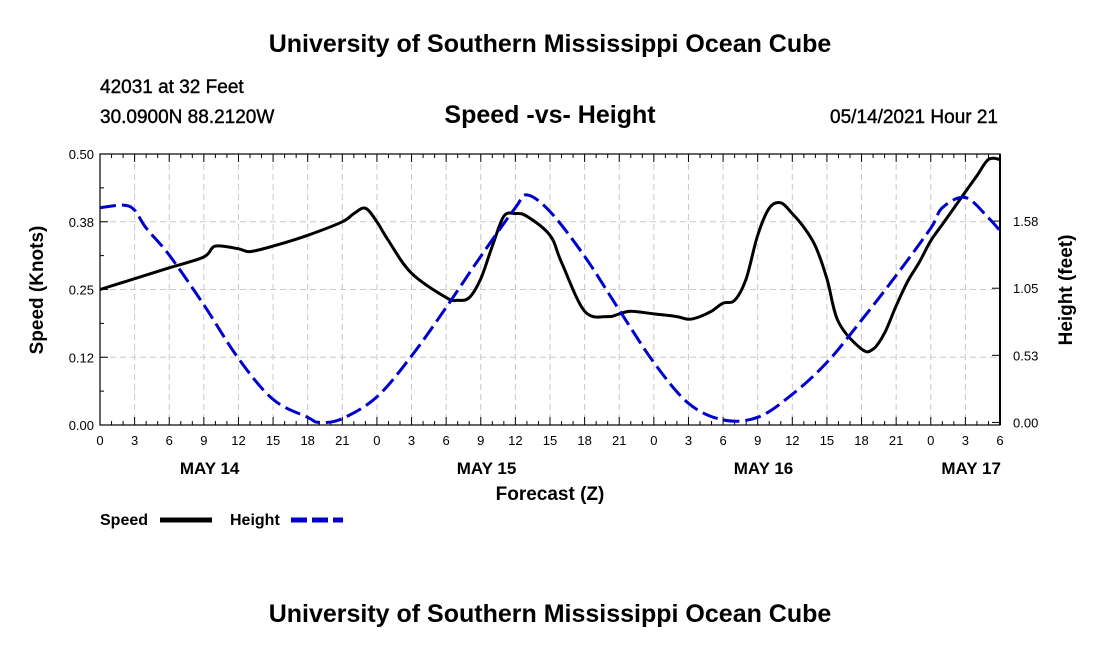  I want to click on y2-tick-label: 1.05, so click(1025, 288).